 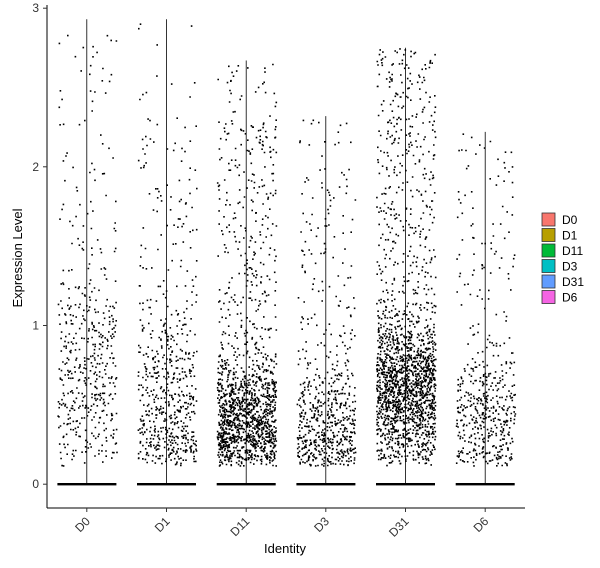 I want to click on jitter-points-D1, so click(x=167, y=245).